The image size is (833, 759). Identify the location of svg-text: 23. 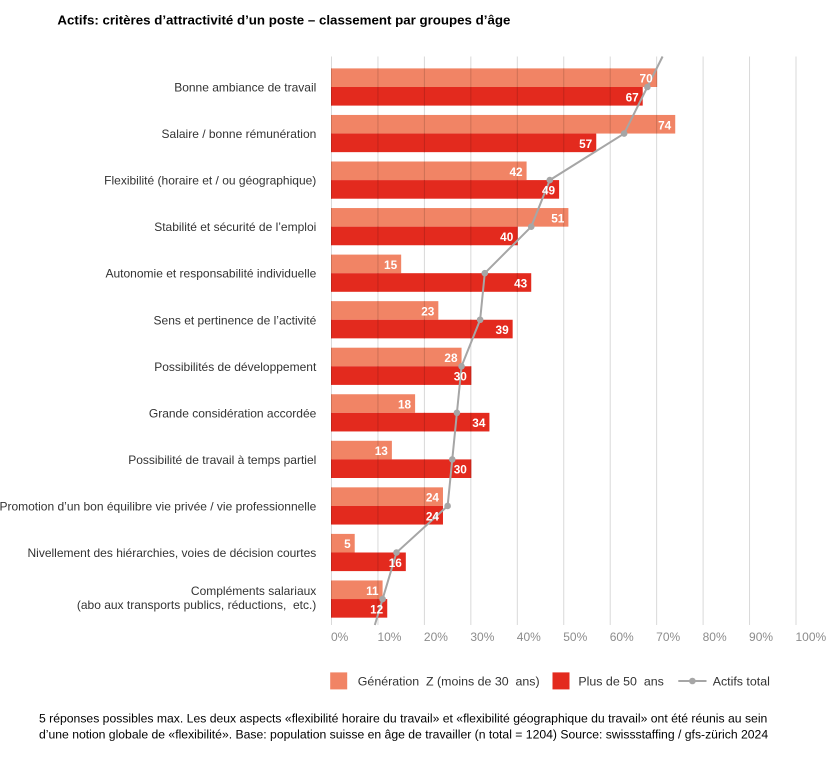
(428, 311).